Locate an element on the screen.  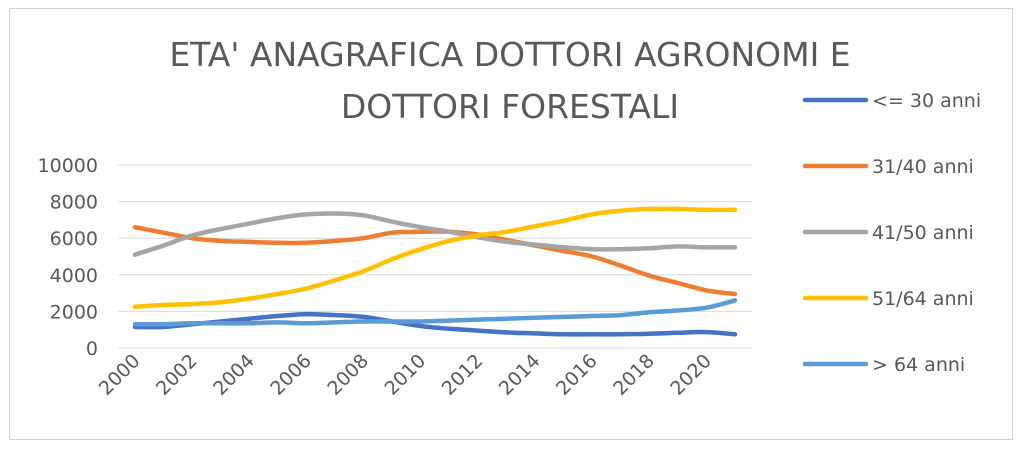
legend-item: 31/40 anni is located at coordinates (888, 167).